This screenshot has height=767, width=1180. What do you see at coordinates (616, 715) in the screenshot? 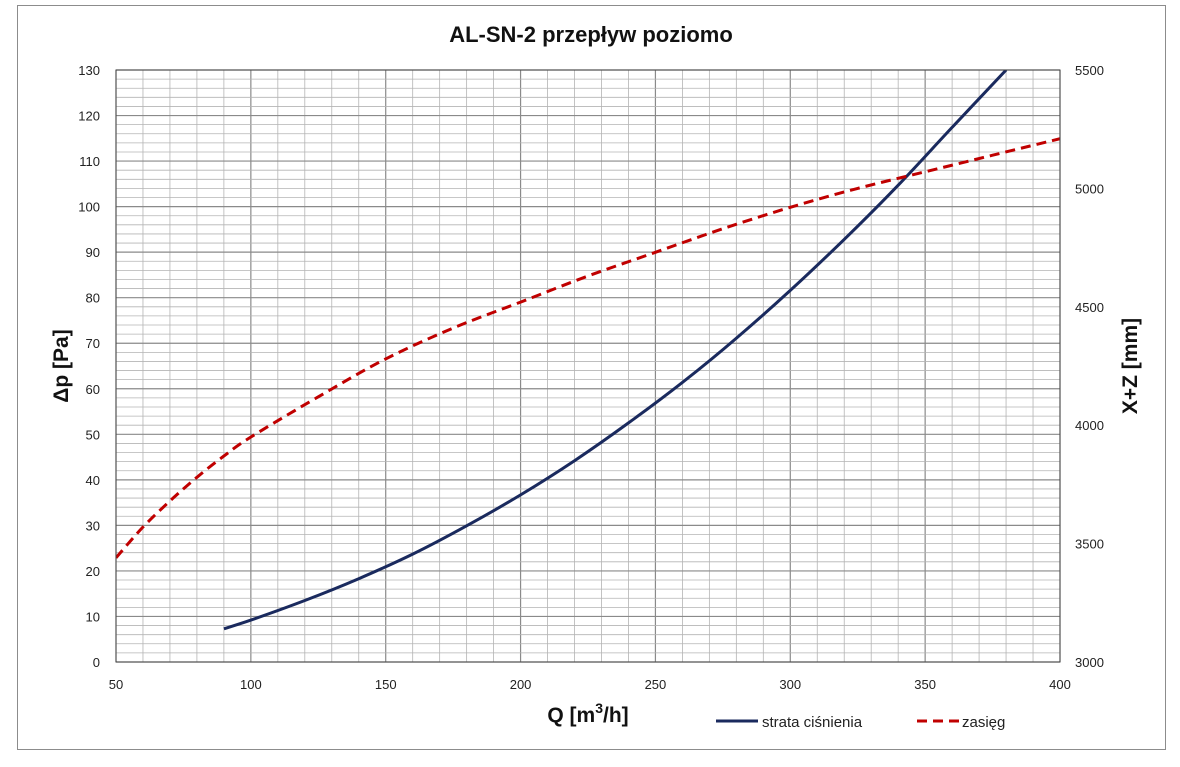
I see `x-axis-label-tail: /h]` at bounding box center [616, 715].